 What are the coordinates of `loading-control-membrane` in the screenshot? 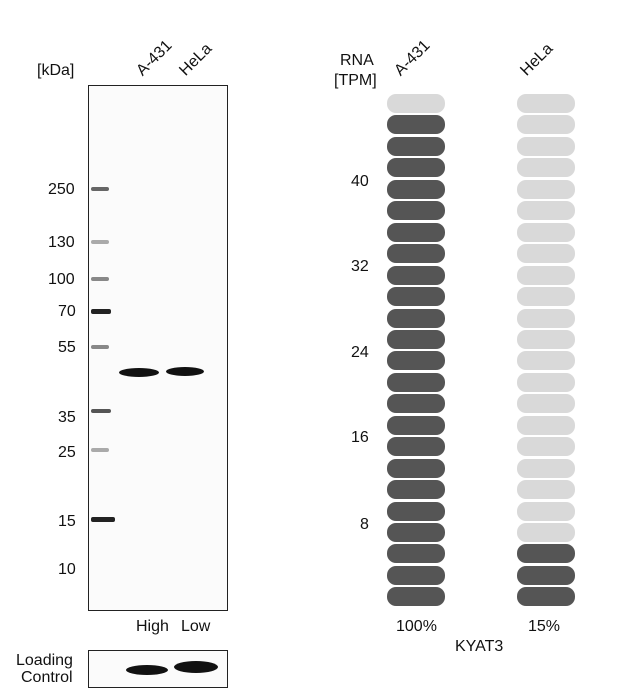 It's located at (158, 669).